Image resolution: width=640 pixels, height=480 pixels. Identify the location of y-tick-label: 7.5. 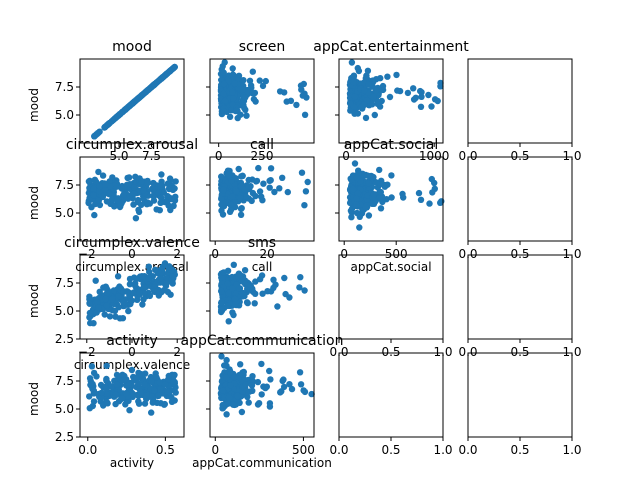
(64, 185).